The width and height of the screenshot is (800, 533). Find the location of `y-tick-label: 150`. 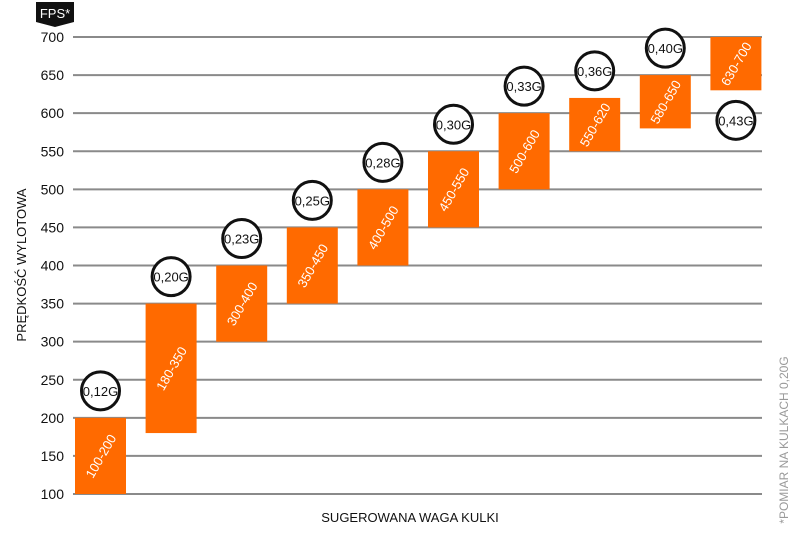

y-tick-label: 150 is located at coordinates (53, 456).